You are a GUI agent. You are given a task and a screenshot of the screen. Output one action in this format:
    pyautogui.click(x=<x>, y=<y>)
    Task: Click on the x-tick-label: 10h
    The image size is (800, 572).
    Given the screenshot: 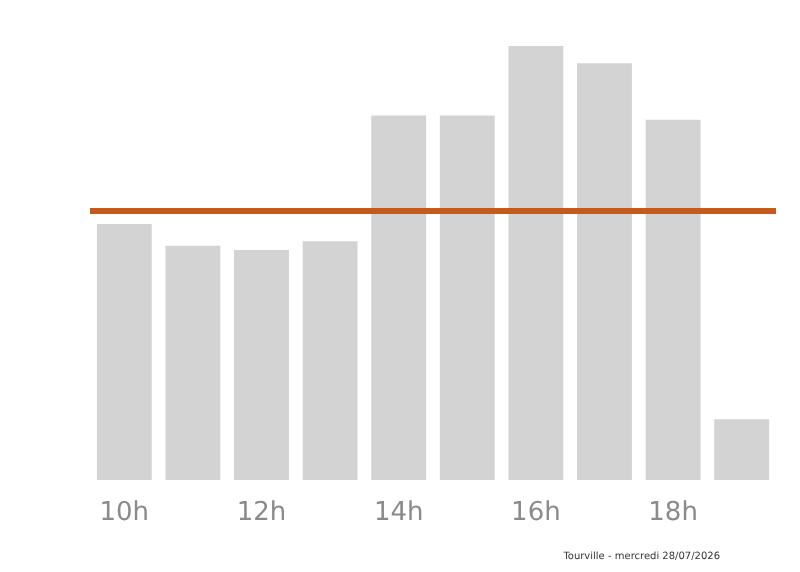 What is the action you would take?
    pyautogui.click(x=124, y=513)
    